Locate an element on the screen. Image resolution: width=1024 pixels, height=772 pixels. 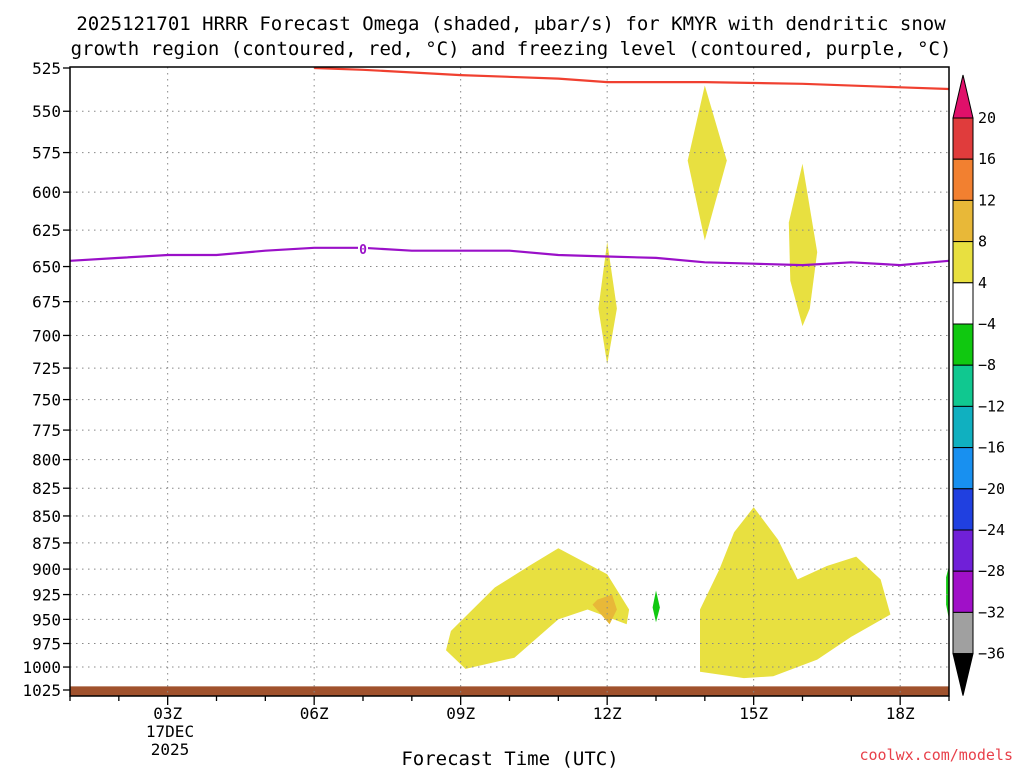
credit-text: coolwx.com/models is located at coordinates (936, 755).